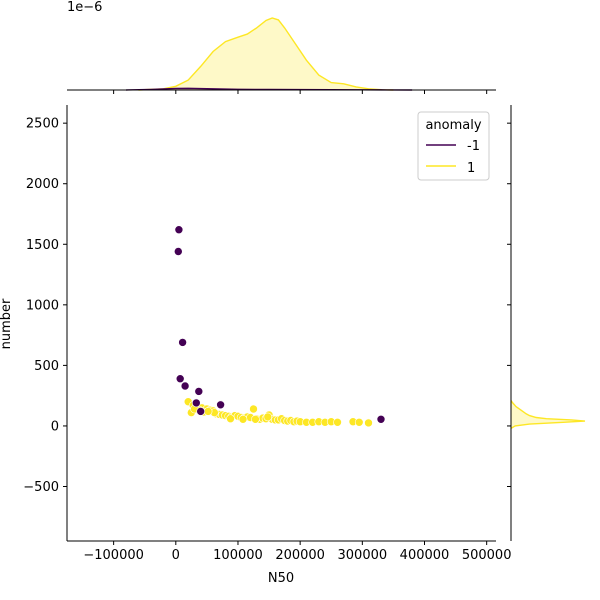 This screenshot has height=600, width=600. Describe the element at coordinates (278, 412) in the screenshot. I see `series-normal-points` at that location.